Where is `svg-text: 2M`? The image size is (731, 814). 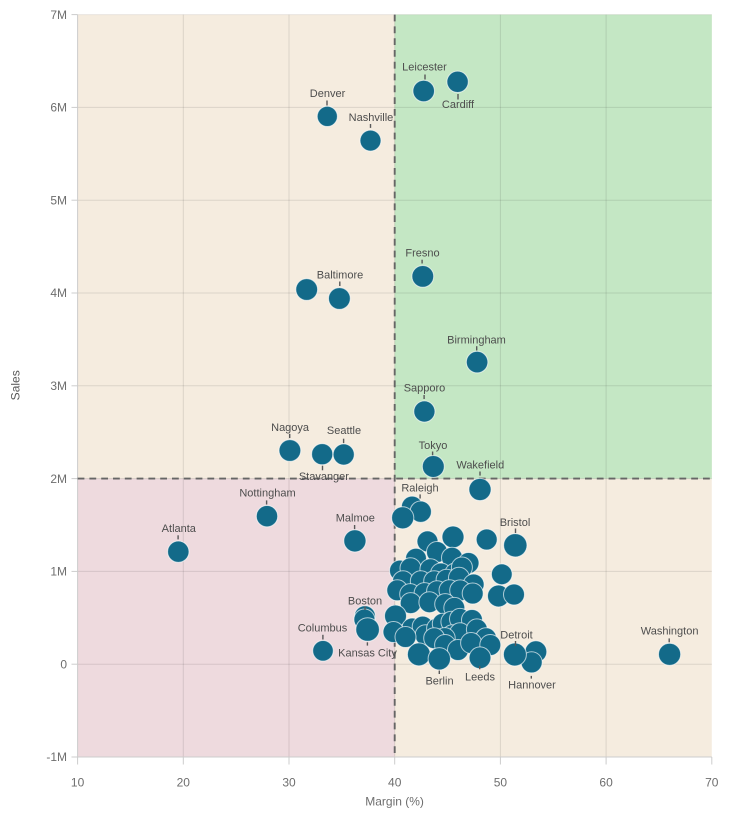 svg-text: 2M is located at coordinates (58, 479).